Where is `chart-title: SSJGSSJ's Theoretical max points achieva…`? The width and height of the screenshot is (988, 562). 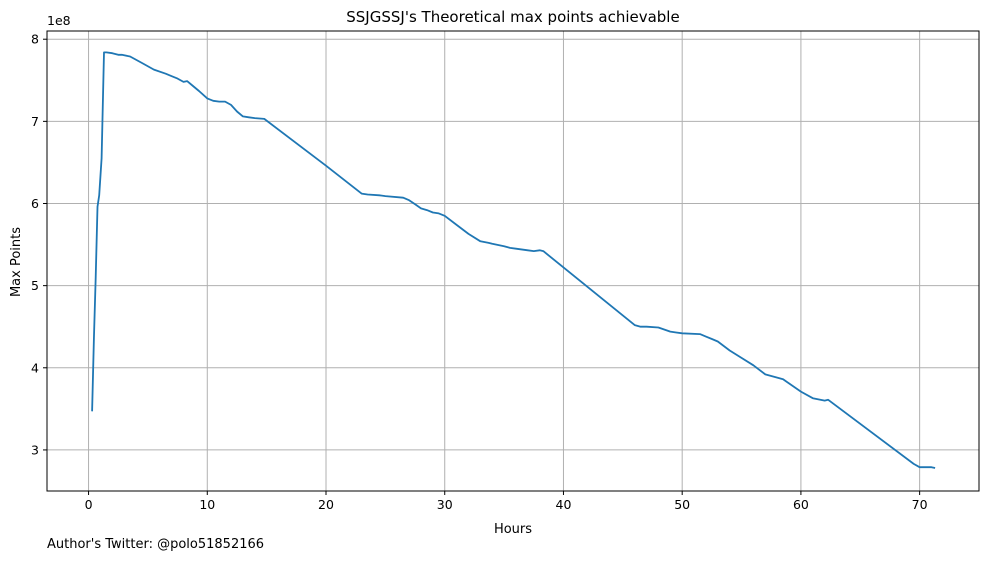
chart-title: SSJGSSJ's Theoretical max points achieva… is located at coordinates (512, 17).